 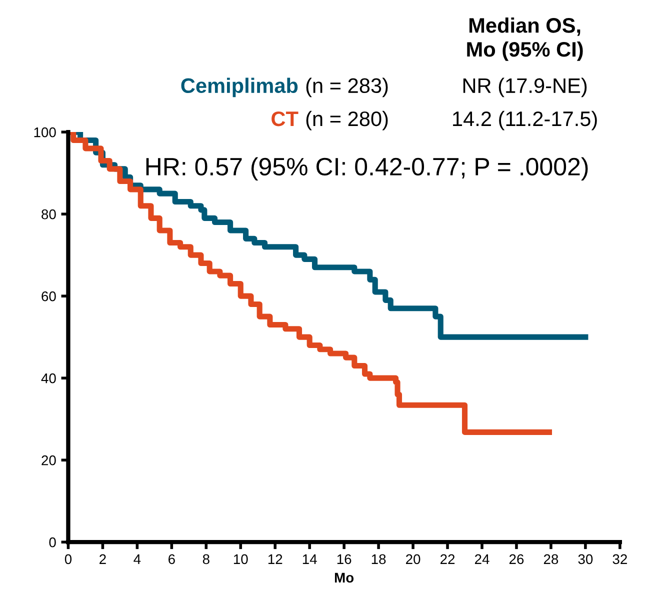 What do you see at coordinates (285, 118) in the screenshot?
I see `text: CT` at bounding box center [285, 118].